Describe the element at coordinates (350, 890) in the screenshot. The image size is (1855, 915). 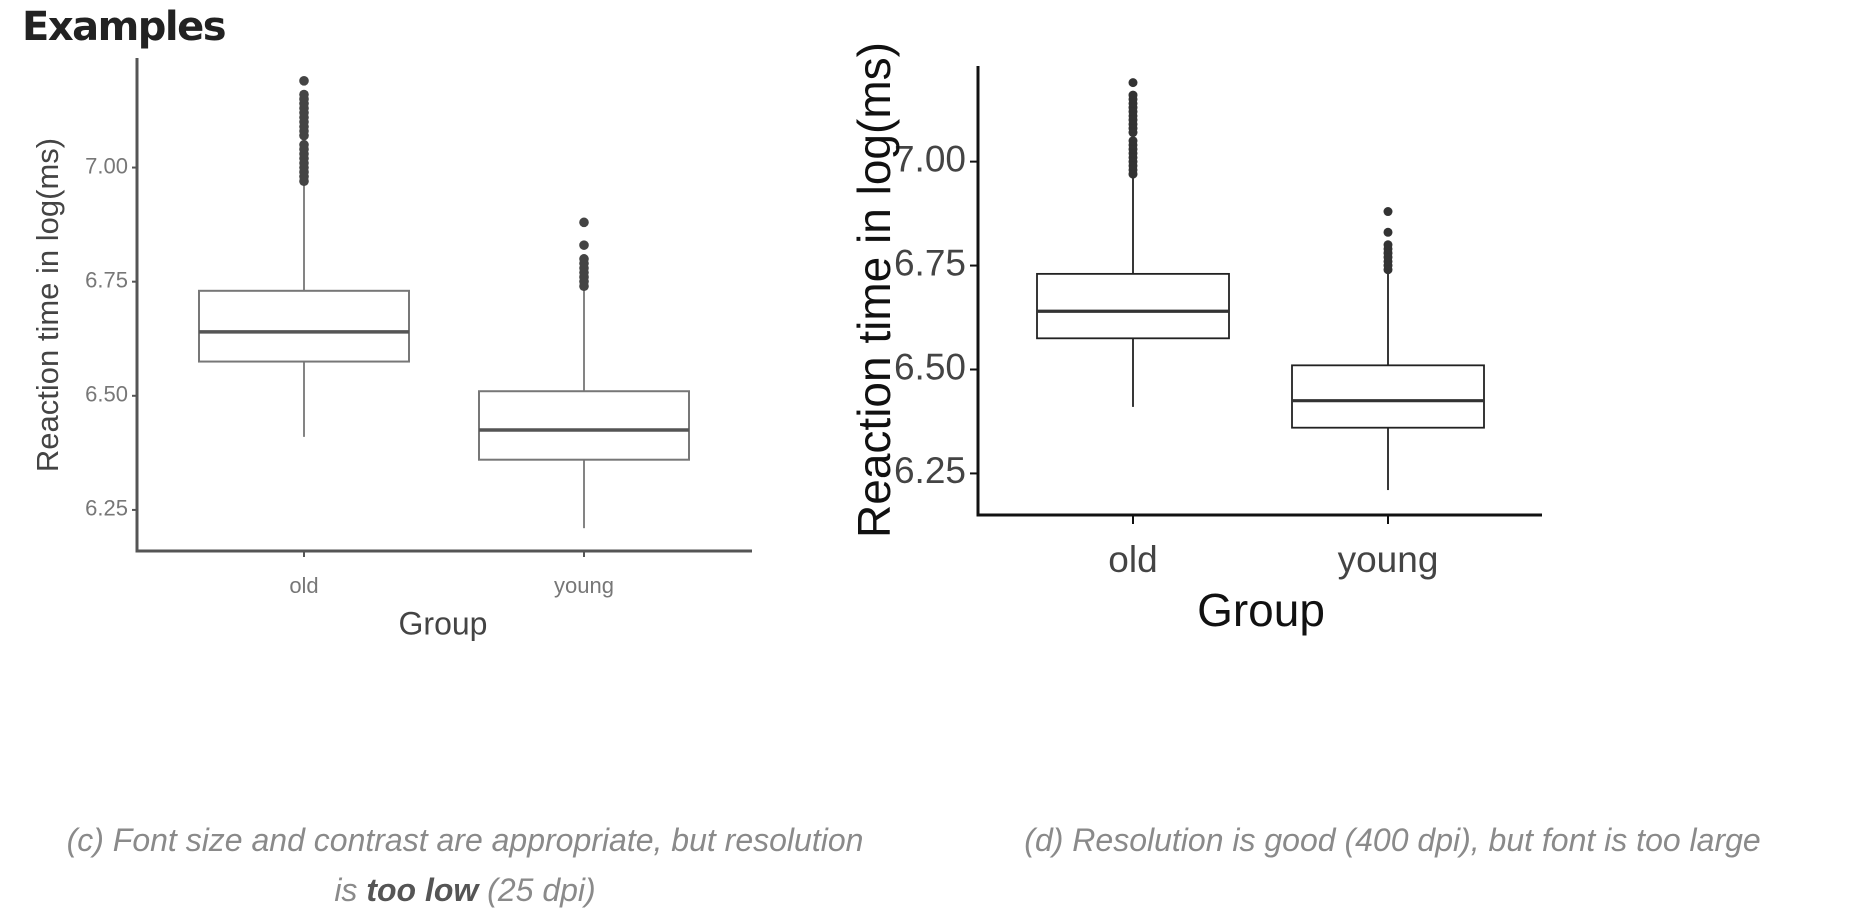
I see `caption-c-pre2: is` at that location.